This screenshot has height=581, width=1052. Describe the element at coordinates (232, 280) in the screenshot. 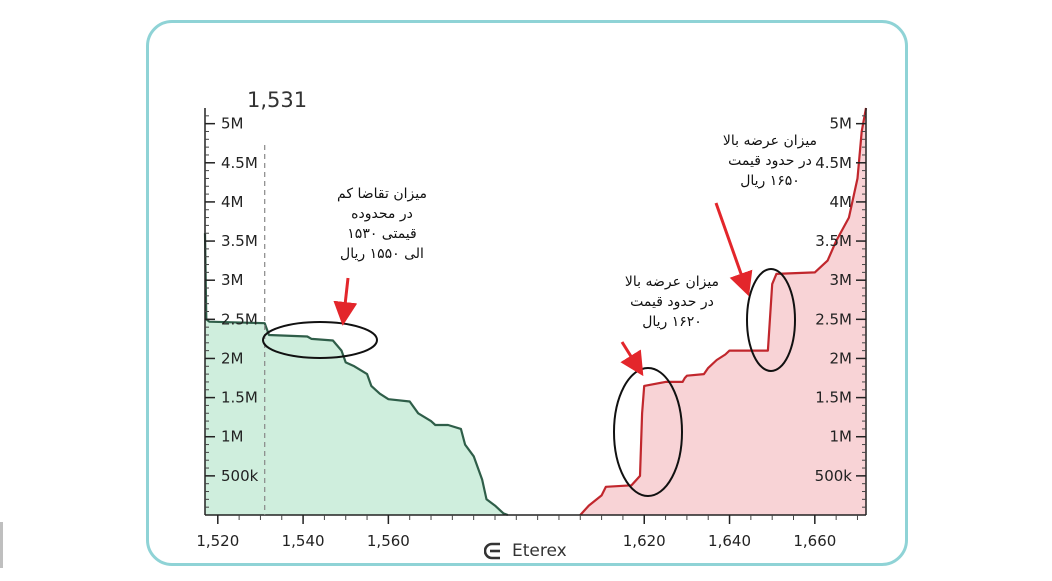

I see `y-tick-label-left: 3M` at that location.